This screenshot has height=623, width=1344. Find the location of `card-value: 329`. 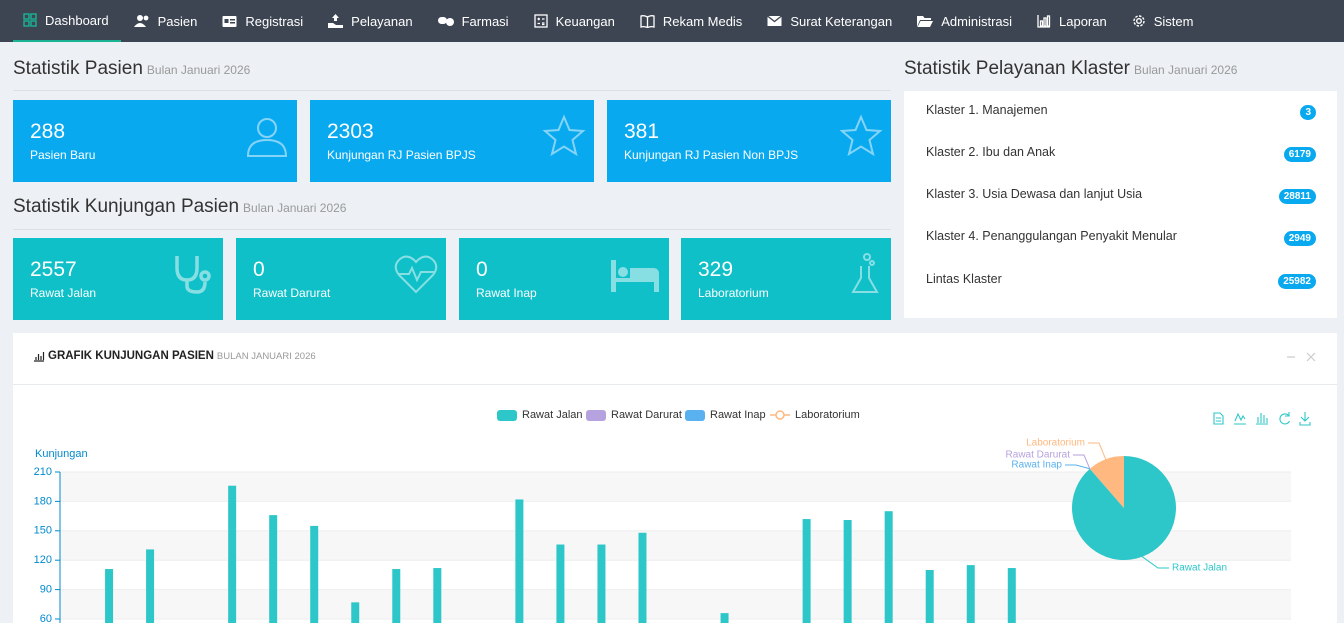

card-value: 329 is located at coordinates (716, 269).